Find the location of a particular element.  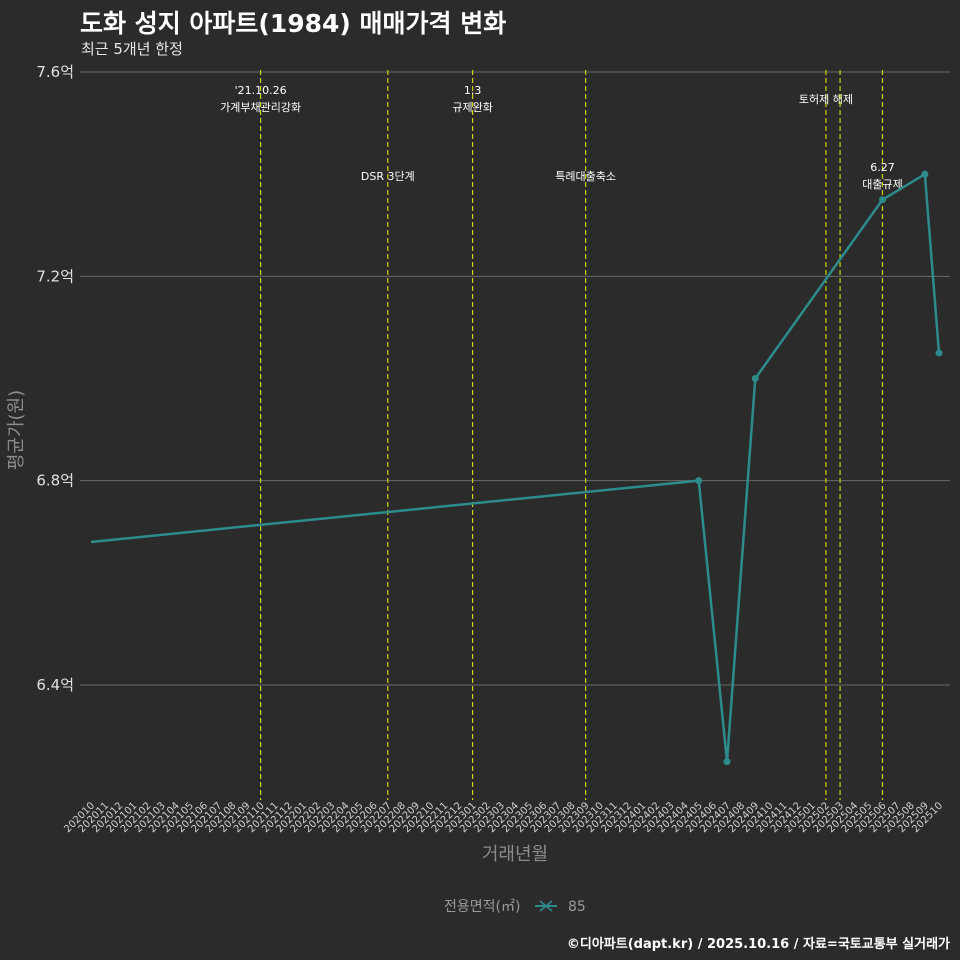

y-tick-label: 6.8억 is located at coordinates (55, 481).